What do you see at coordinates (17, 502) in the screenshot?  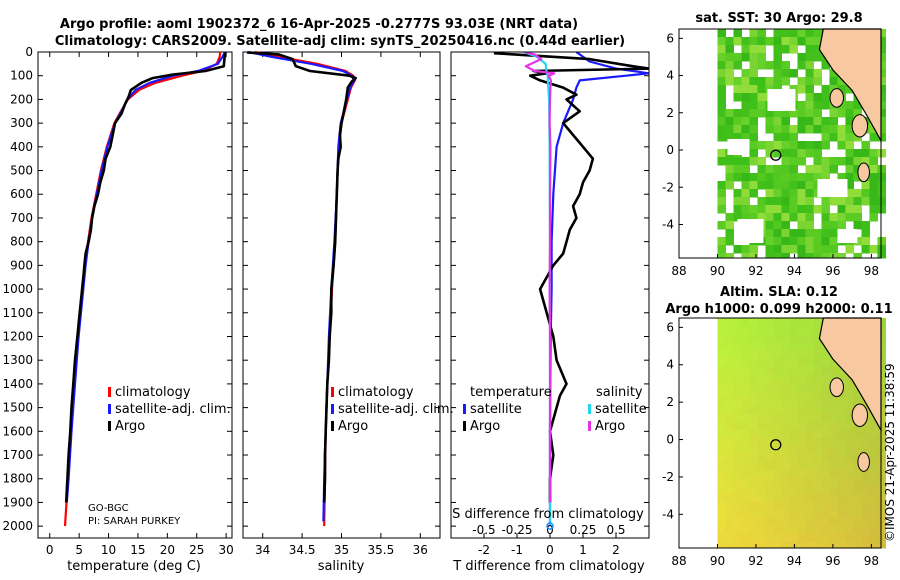 I see `y-tick-label: 1900` at bounding box center [17, 502].